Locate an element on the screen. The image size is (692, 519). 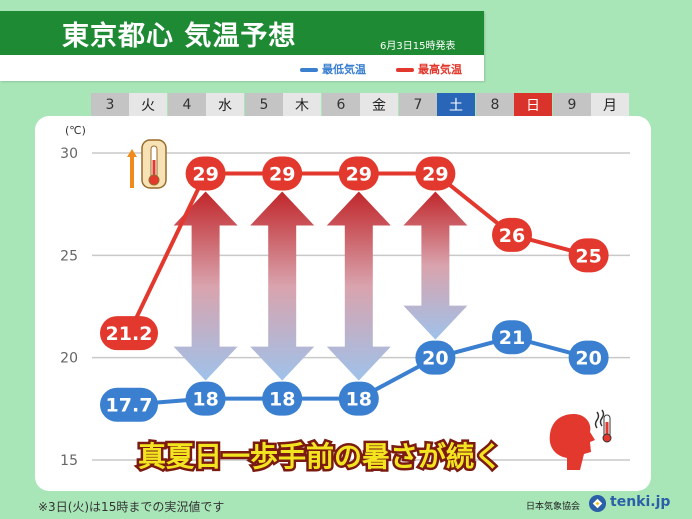
y-tick-label: 15 is located at coordinates (69, 461).